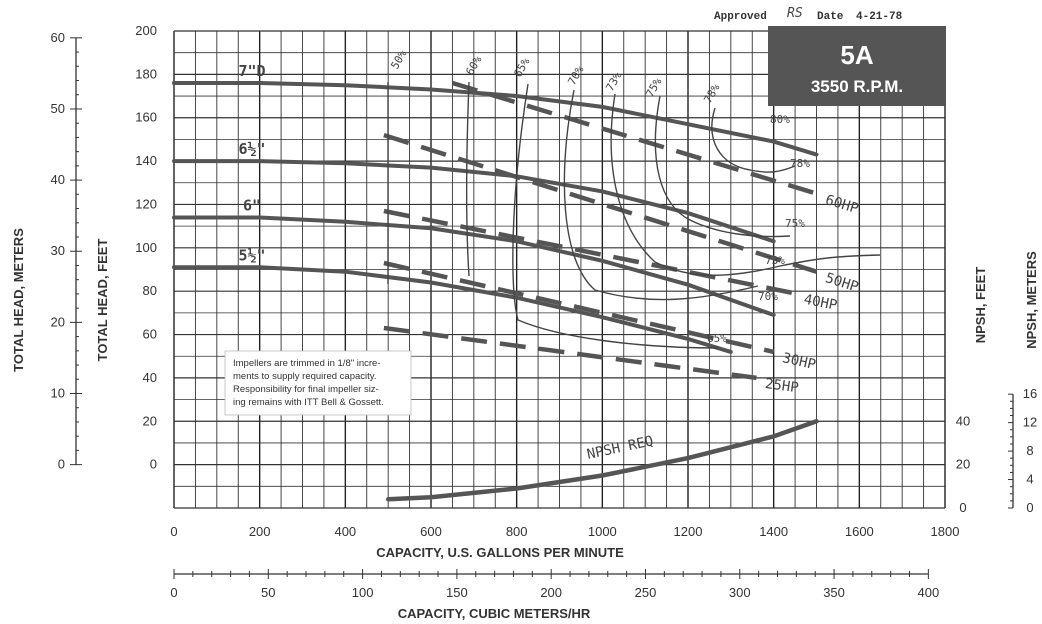 The width and height of the screenshot is (1042, 624). Describe the element at coordinates (58, 179) in the screenshot. I see `y2-tick-label: 40` at that location.